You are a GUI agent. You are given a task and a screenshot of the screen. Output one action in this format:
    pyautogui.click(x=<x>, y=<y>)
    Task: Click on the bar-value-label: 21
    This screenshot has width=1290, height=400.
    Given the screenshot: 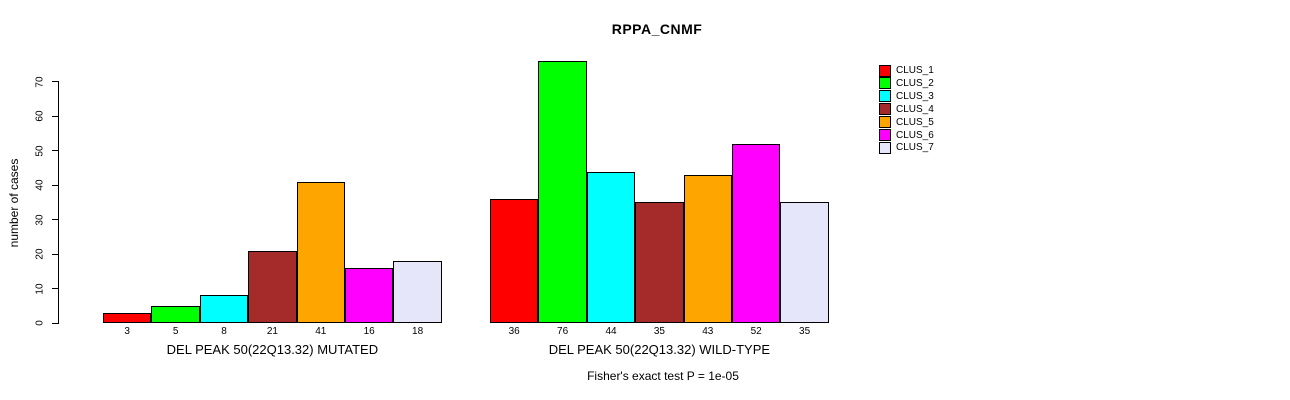 What is the action you would take?
    pyautogui.click(x=272, y=331)
    